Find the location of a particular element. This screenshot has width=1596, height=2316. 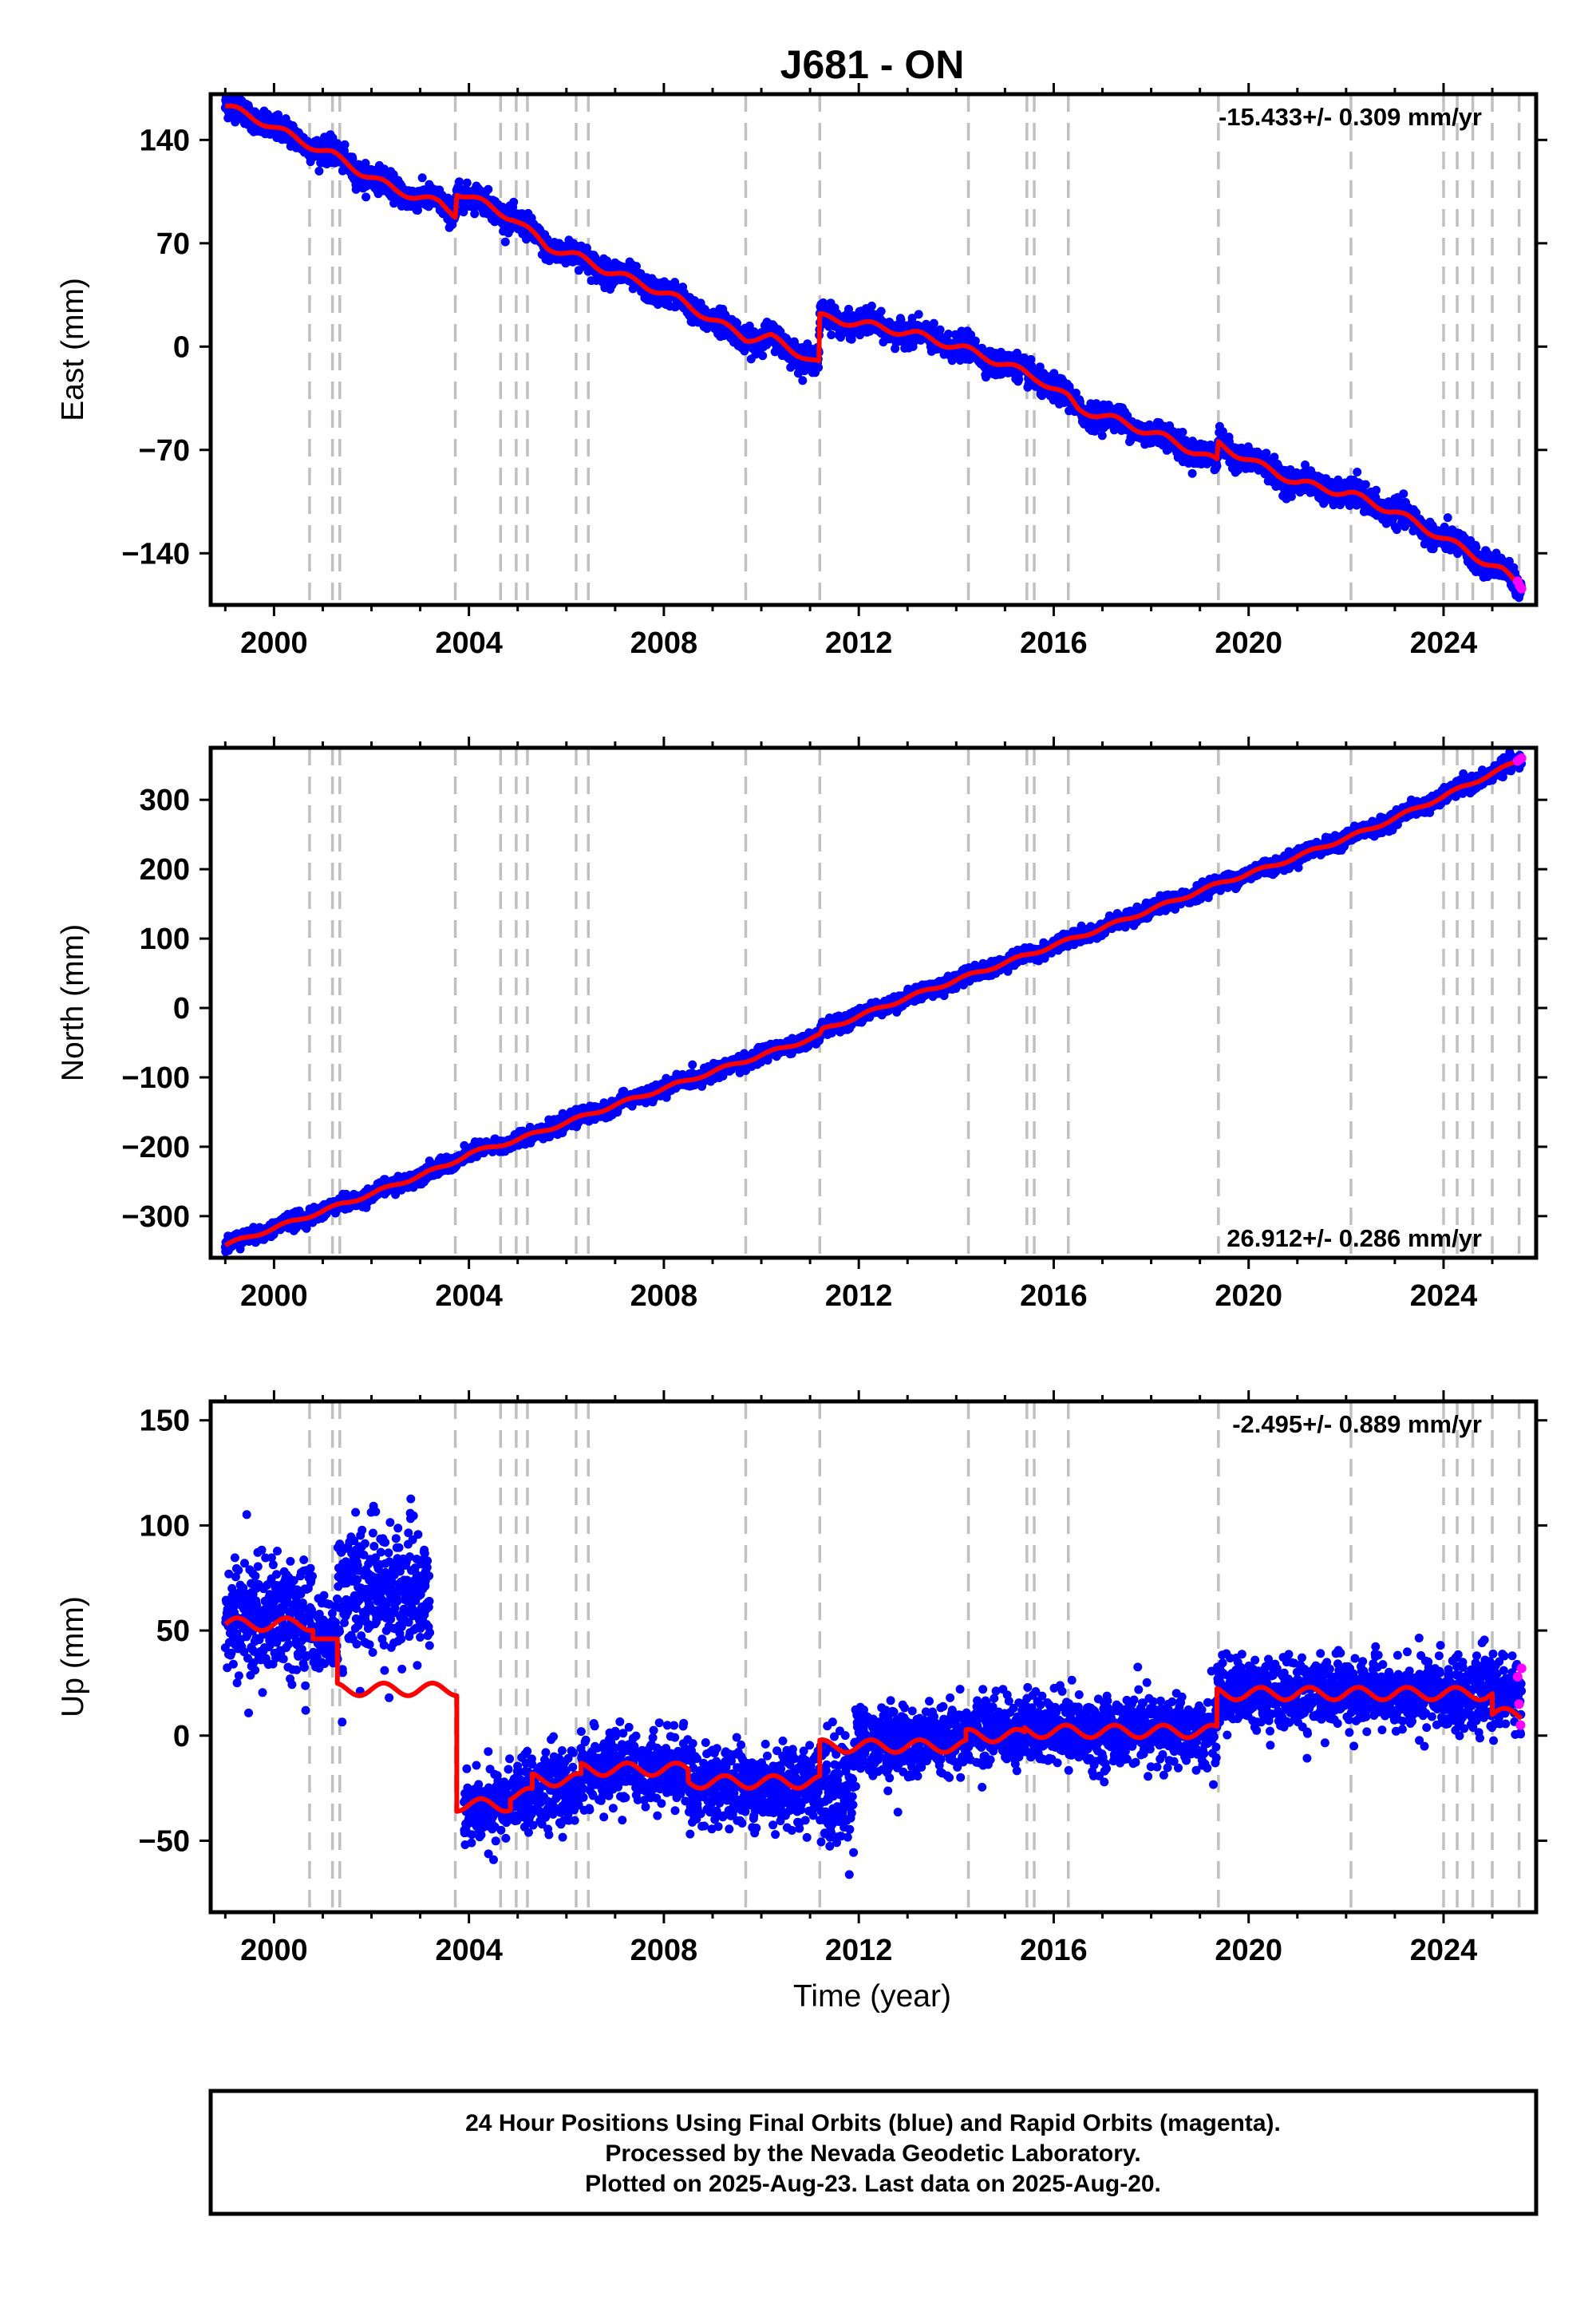

model-line is located at coordinates (873, 1714).